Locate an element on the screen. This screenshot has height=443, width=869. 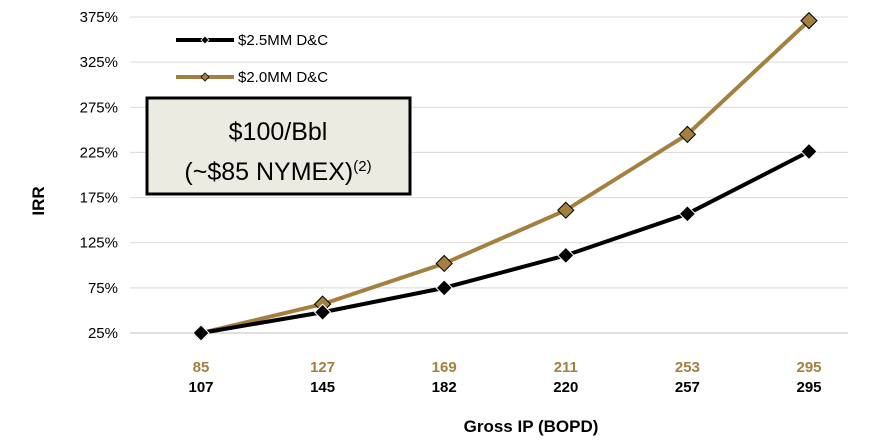
y-tick-label: 225% is located at coordinates (99, 152).